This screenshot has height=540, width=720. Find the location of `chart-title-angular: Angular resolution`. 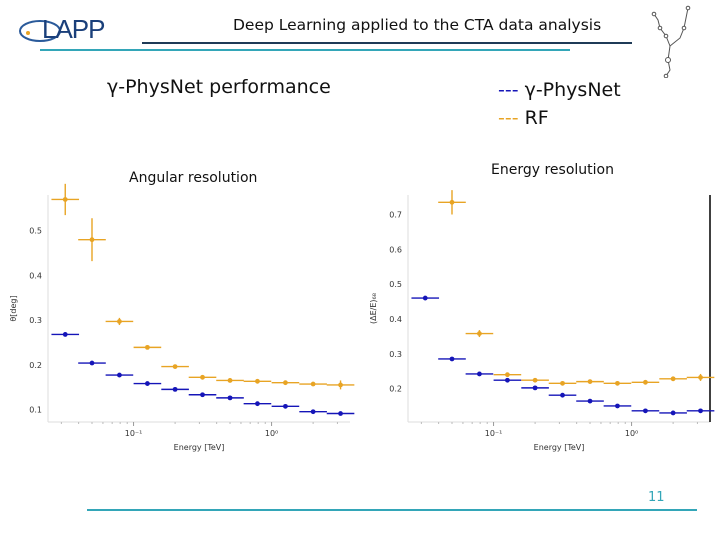

chart-title-angular: Angular resolution is located at coordinates (193, 178).